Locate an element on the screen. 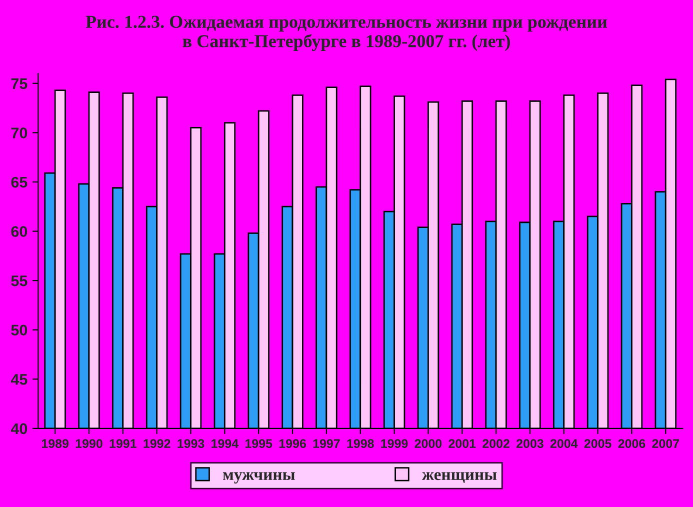  x-tick-label: 1989 is located at coordinates (55, 443).